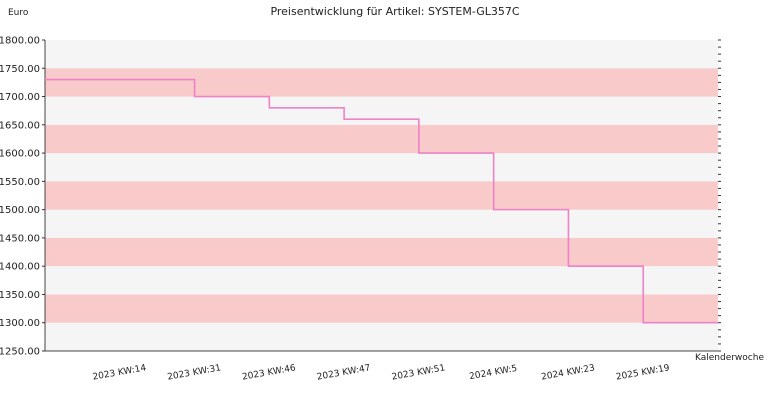 Image resolution: width=770 pixels, height=400 pixels. I want to click on y-tick-label: 1300.00, so click(20, 323).